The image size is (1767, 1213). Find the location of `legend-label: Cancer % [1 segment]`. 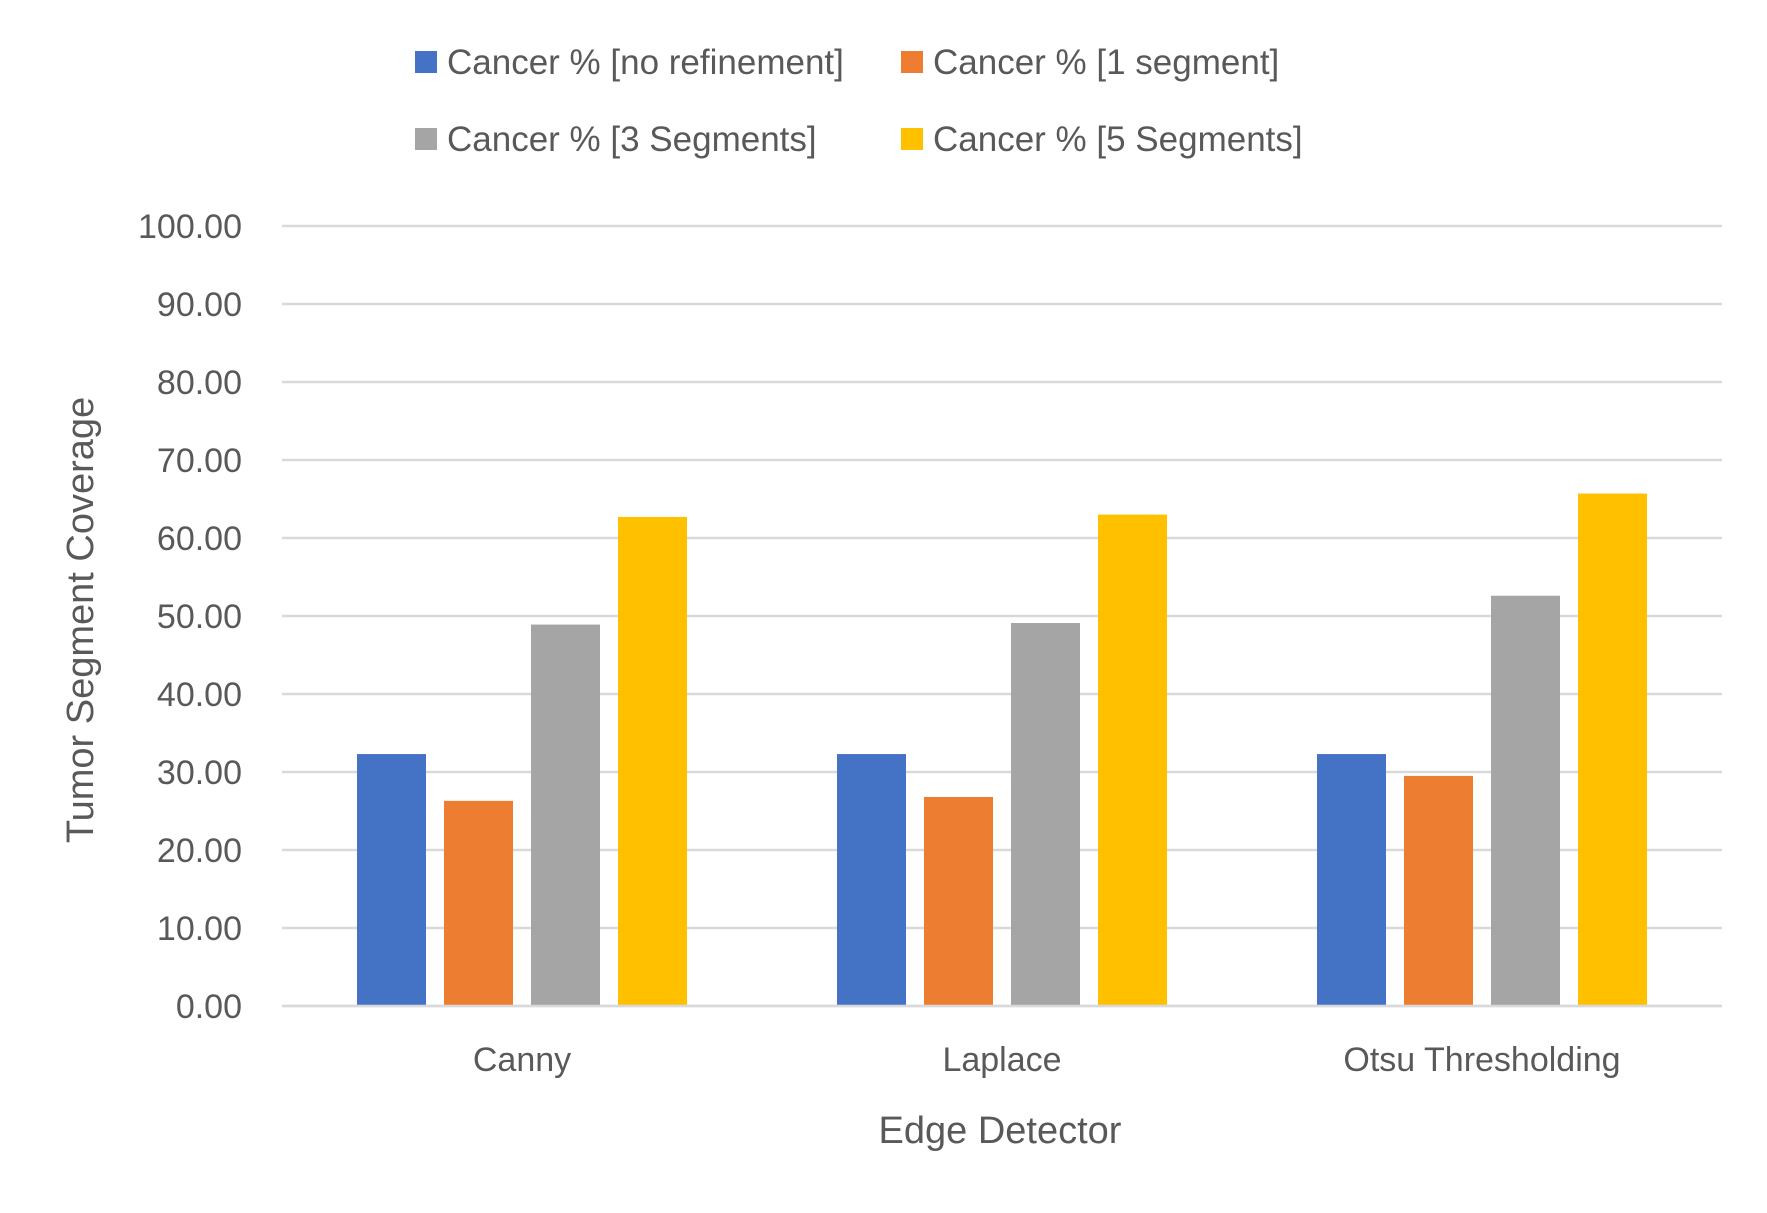

legend-label: Cancer % [1 segment] is located at coordinates (1106, 62).